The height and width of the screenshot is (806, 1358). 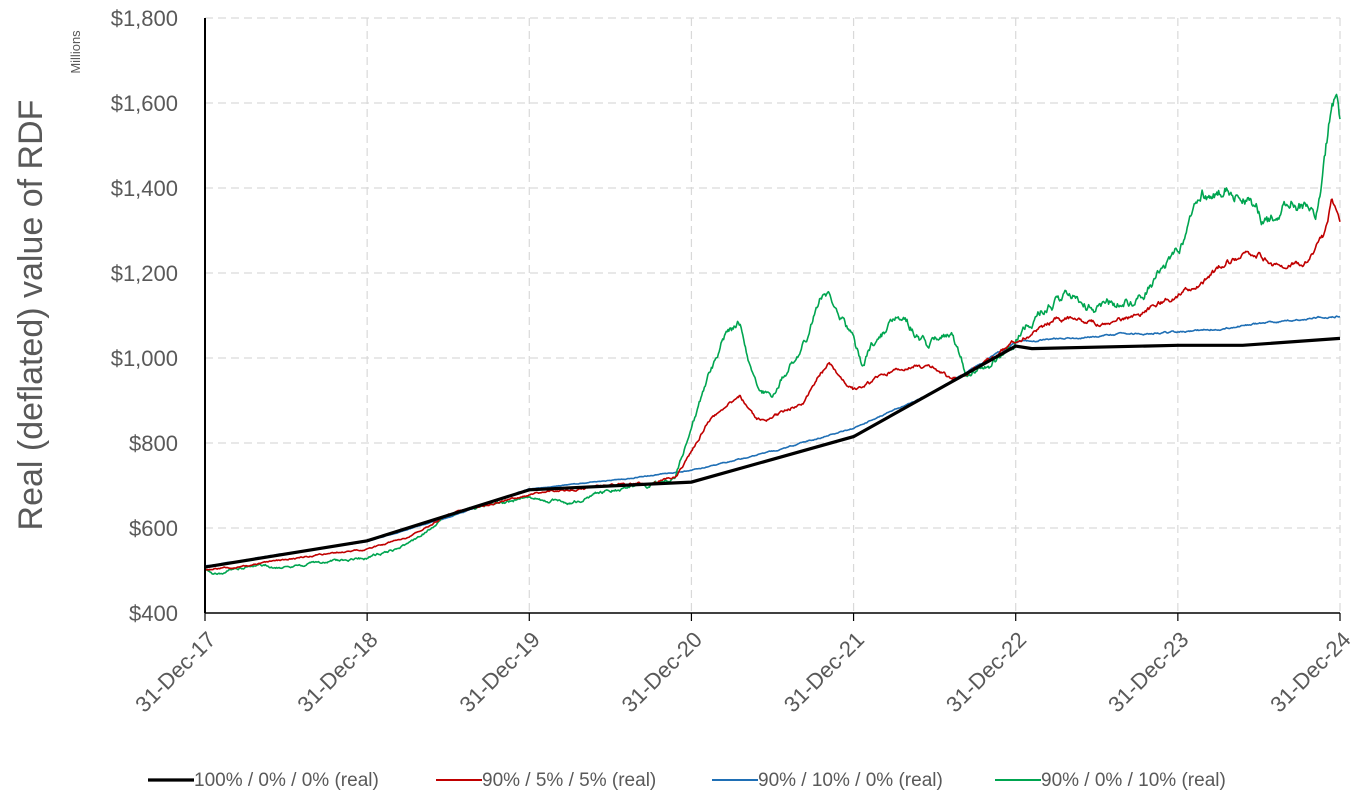 What do you see at coordinates (153, 528) in the screenshot?
I see `y-tick-label: $600` at bounding box center [153, 528].